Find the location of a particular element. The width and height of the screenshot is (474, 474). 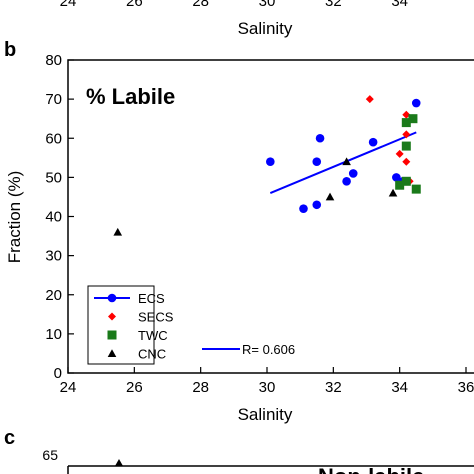

legend-marker-ecs is located at coordinates (112, 298).